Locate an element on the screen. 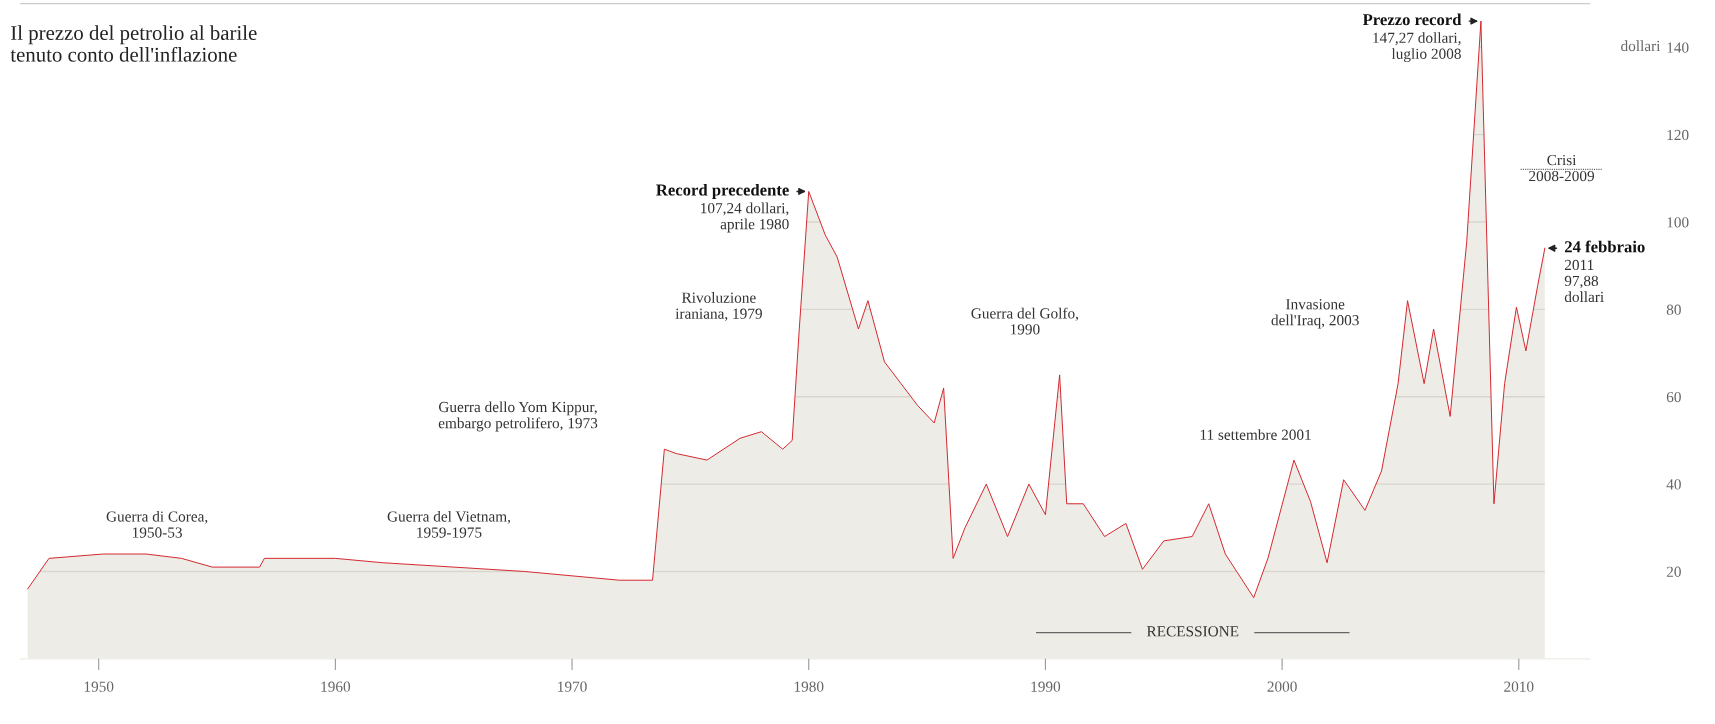  annotation: Guerra dello Yom Kippur, embargo petrolifero, 1973 is located at coordinates (518, 416).